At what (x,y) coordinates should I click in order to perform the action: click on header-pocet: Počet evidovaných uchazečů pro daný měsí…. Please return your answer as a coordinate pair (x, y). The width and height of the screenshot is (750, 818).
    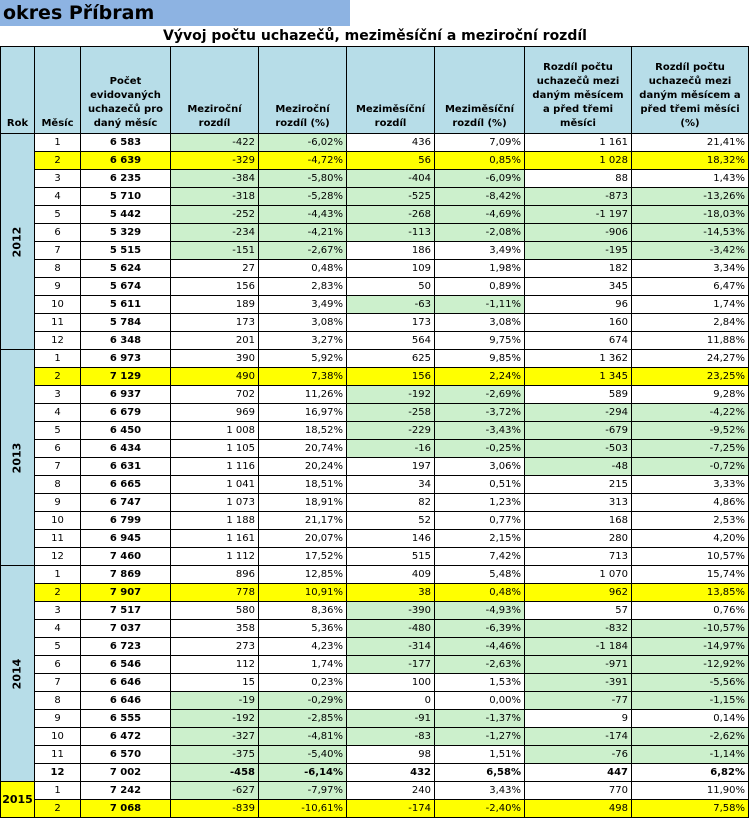
    Looking at the image, I should click on (125, 90).